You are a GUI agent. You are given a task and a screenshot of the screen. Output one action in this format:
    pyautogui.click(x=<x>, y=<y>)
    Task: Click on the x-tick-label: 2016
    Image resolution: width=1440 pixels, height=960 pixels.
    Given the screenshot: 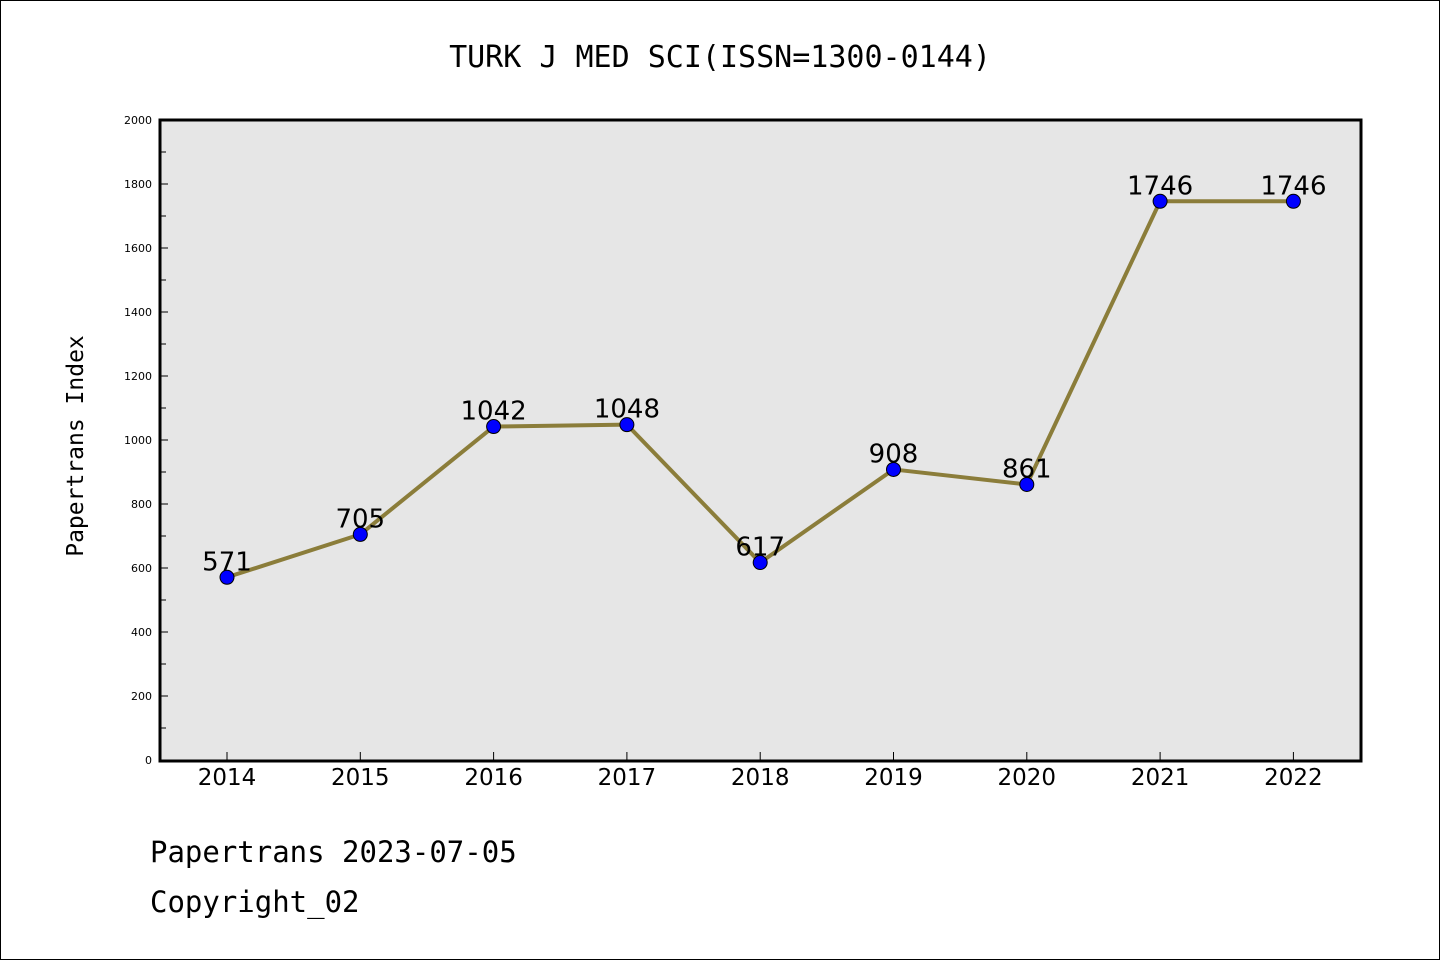 What is the action you would take?
    pyautogui.click(x=493, y=778)
    